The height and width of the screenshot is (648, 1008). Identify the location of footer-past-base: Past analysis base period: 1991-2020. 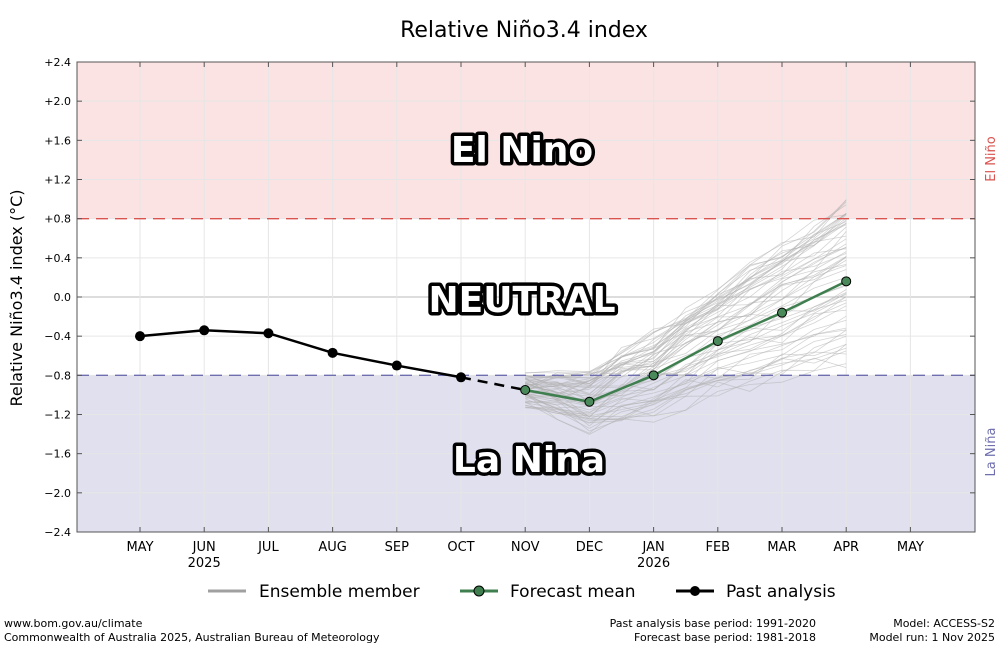
(712, 623).